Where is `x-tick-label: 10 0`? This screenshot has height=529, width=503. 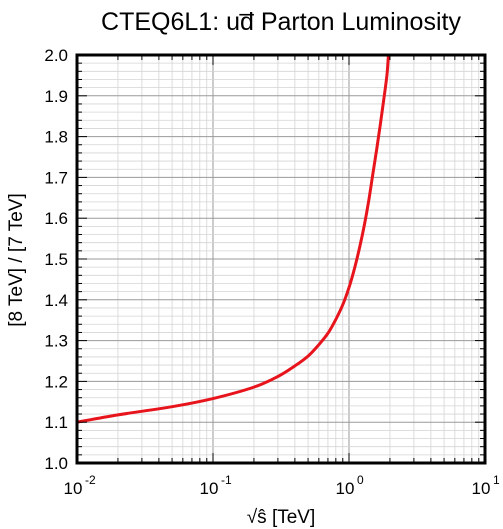 x-tick-label: 10 0 is located at coordinates (350, 485).